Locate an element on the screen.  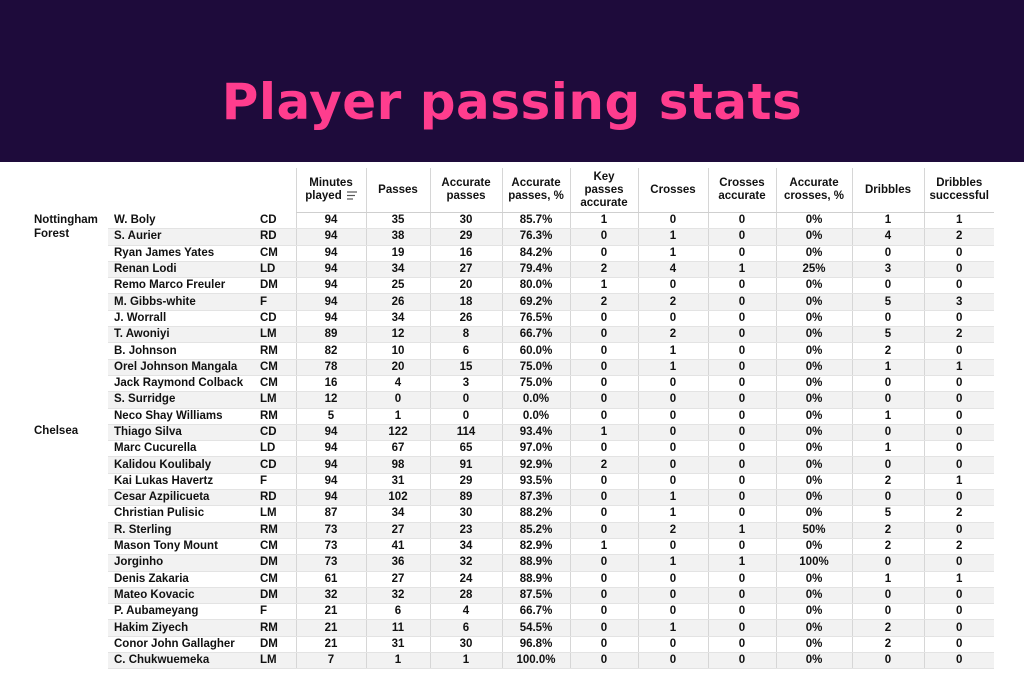
column-header-acc_passes: Accurate passes is located at coordinates (465, 190).